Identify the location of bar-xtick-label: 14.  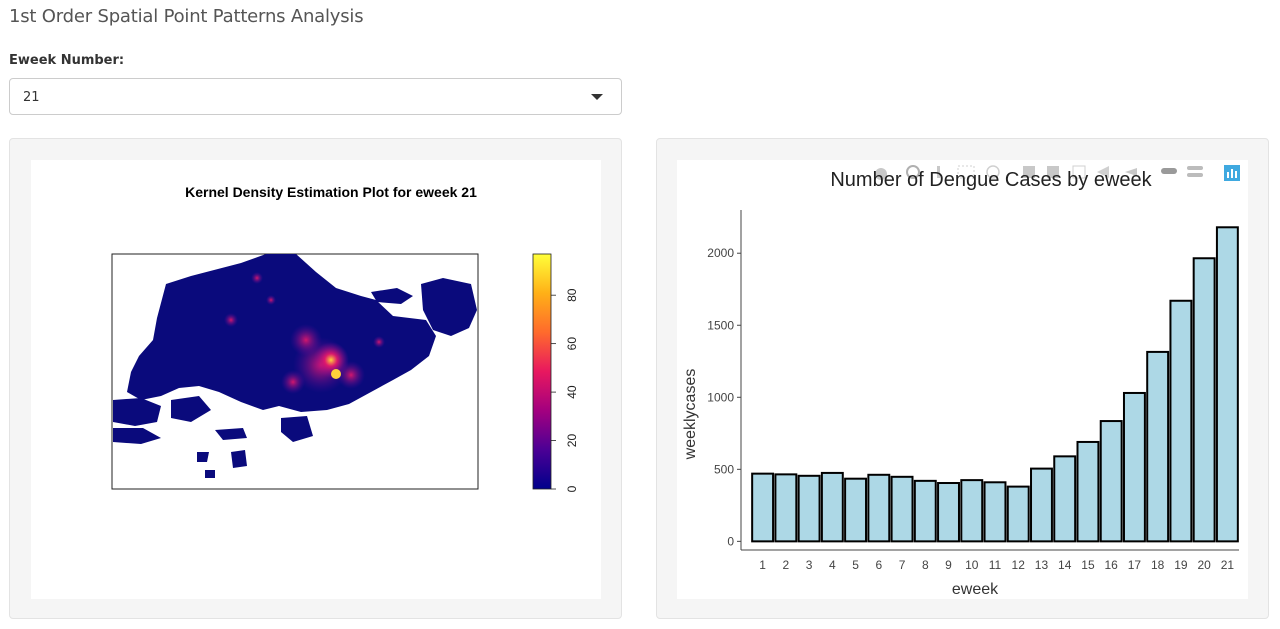
(1065, 565).